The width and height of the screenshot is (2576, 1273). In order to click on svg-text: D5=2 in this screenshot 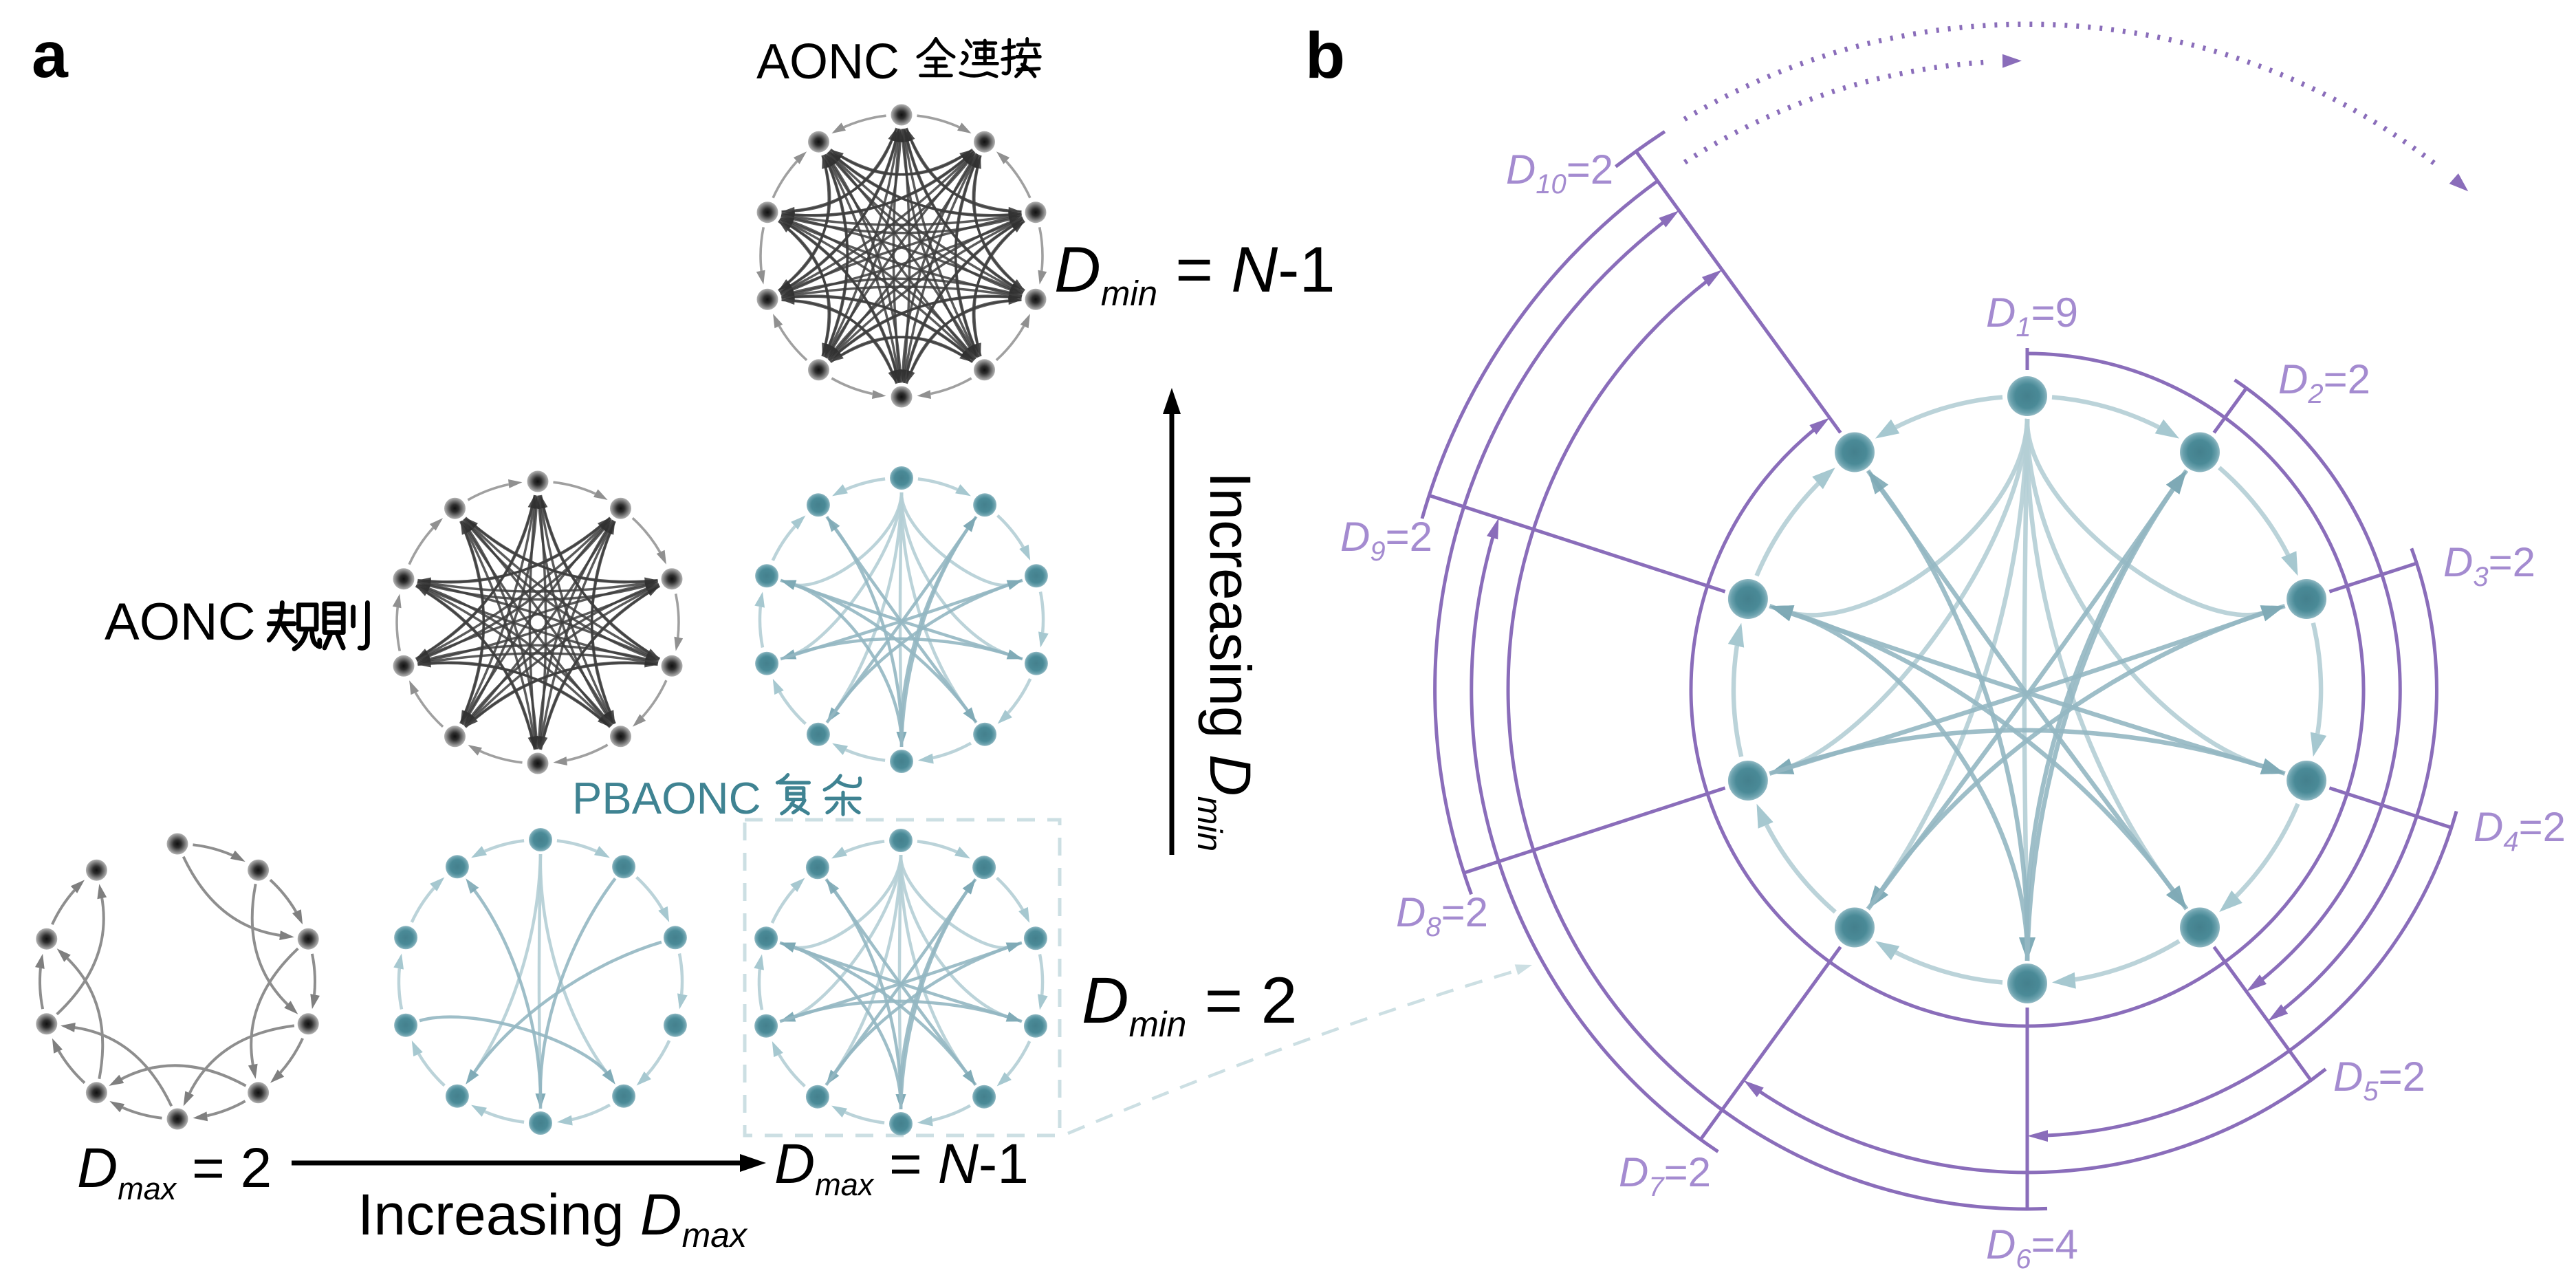, I will do `click(2379, 1080)`.